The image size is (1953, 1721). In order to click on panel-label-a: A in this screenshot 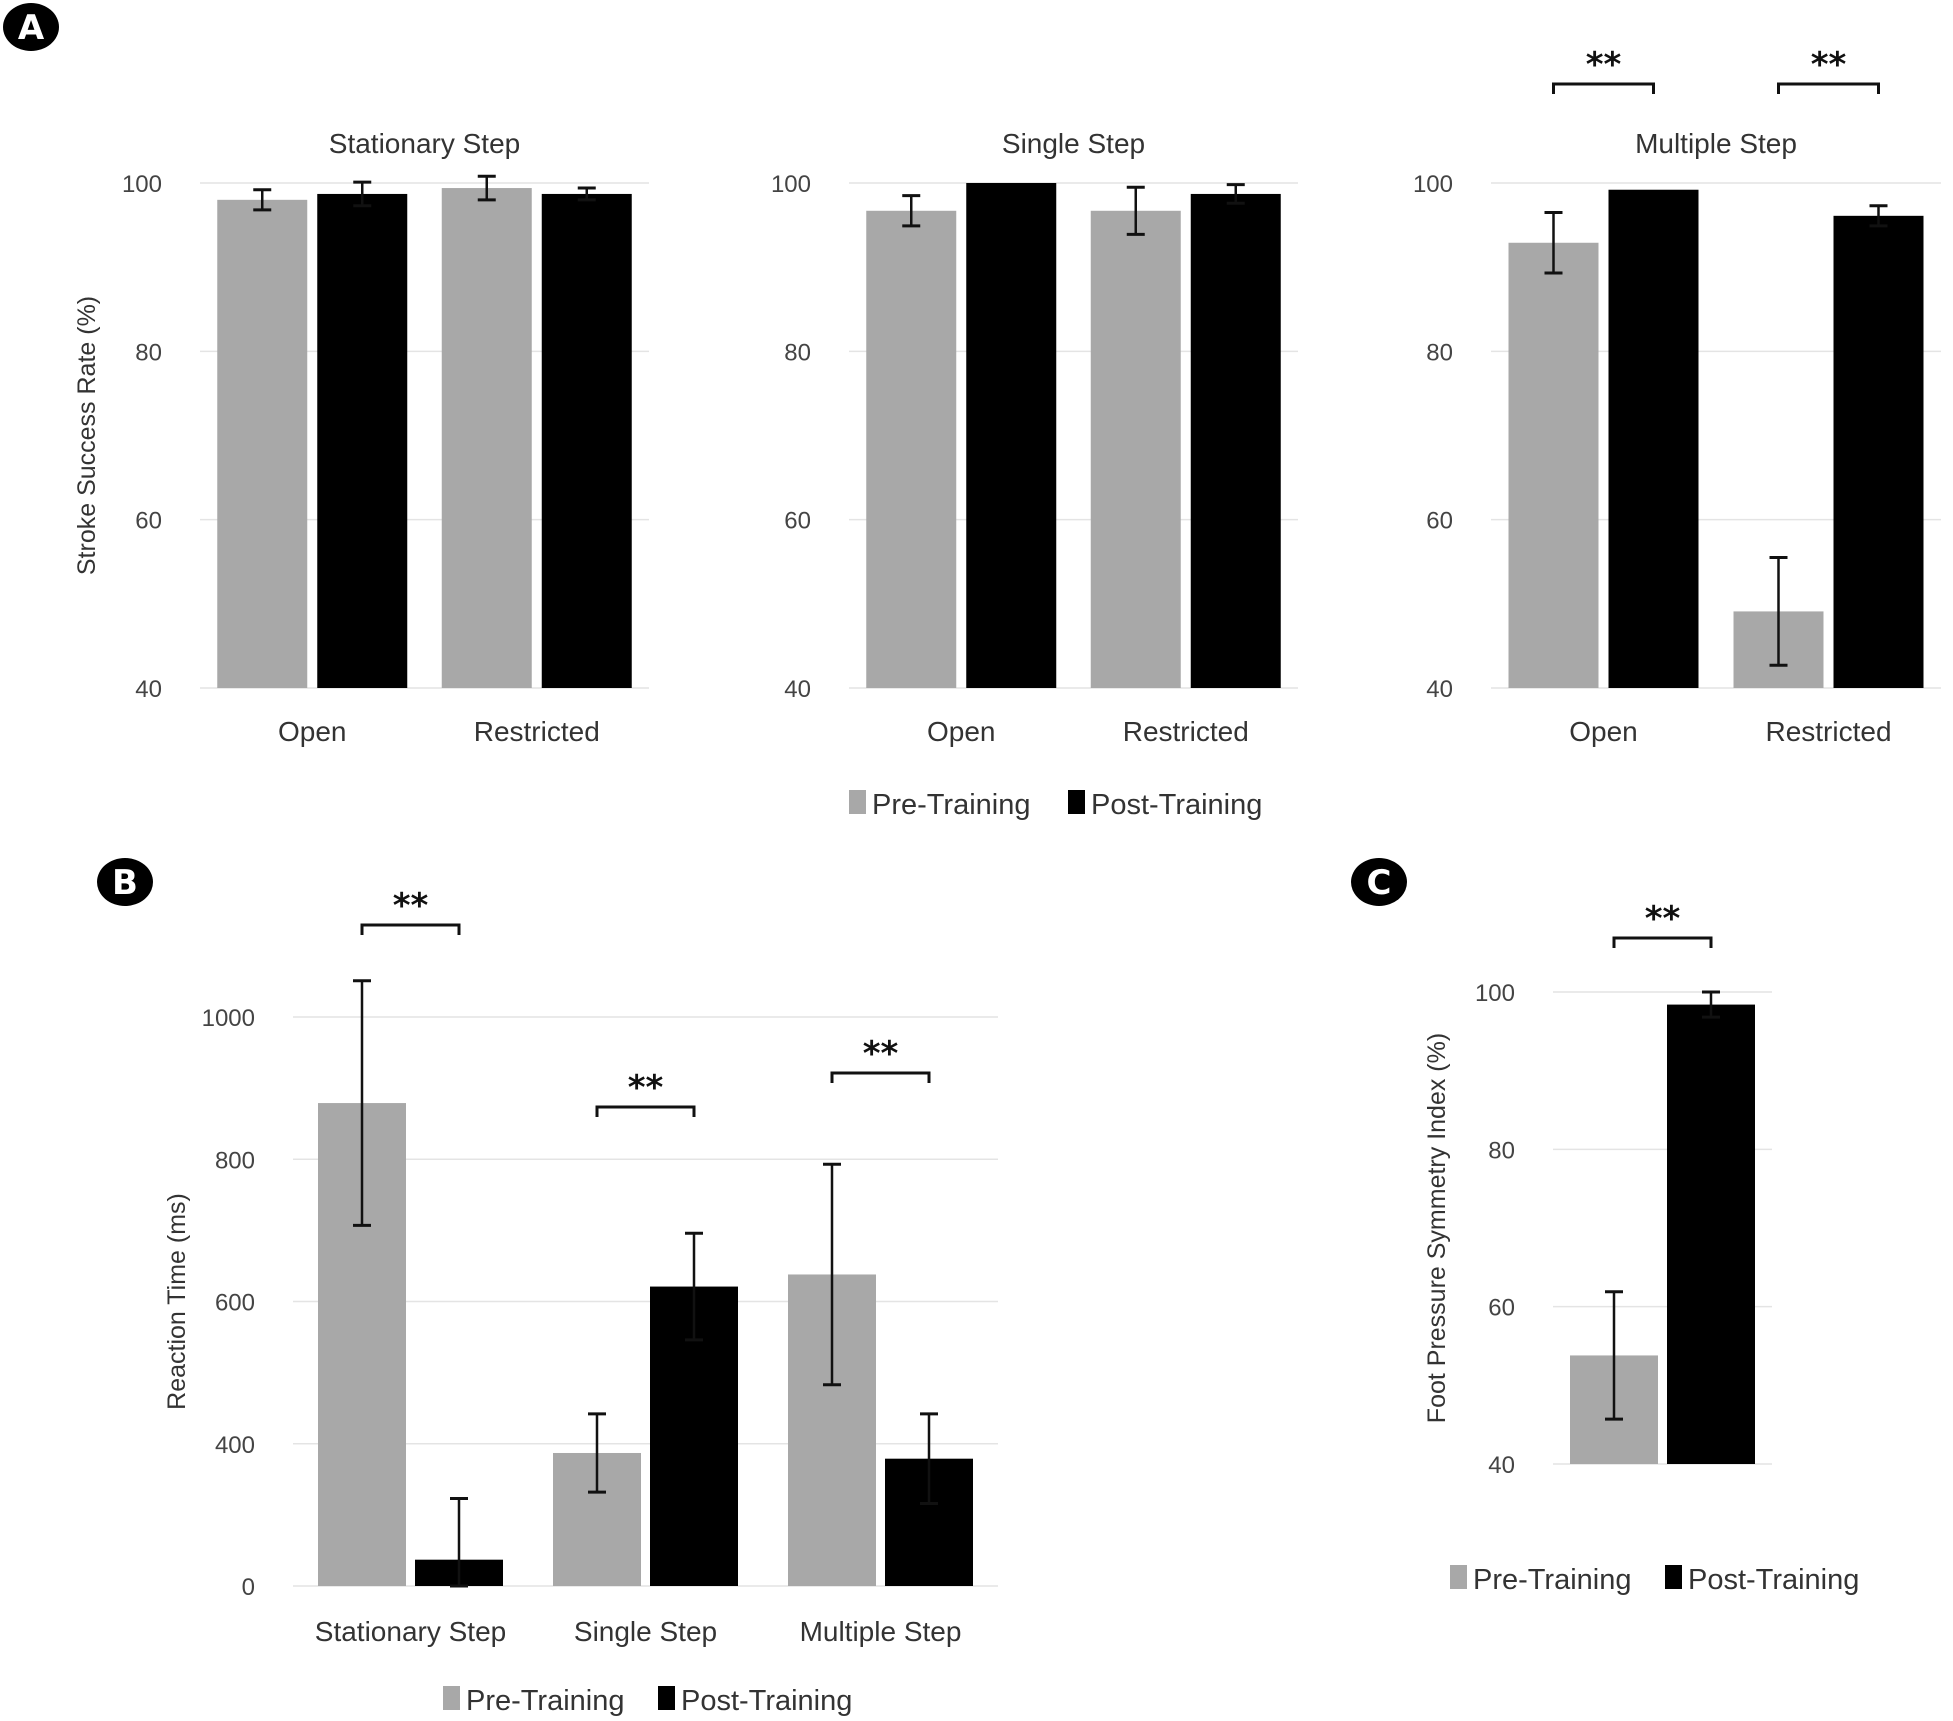, I will do `click(31, 27)`.